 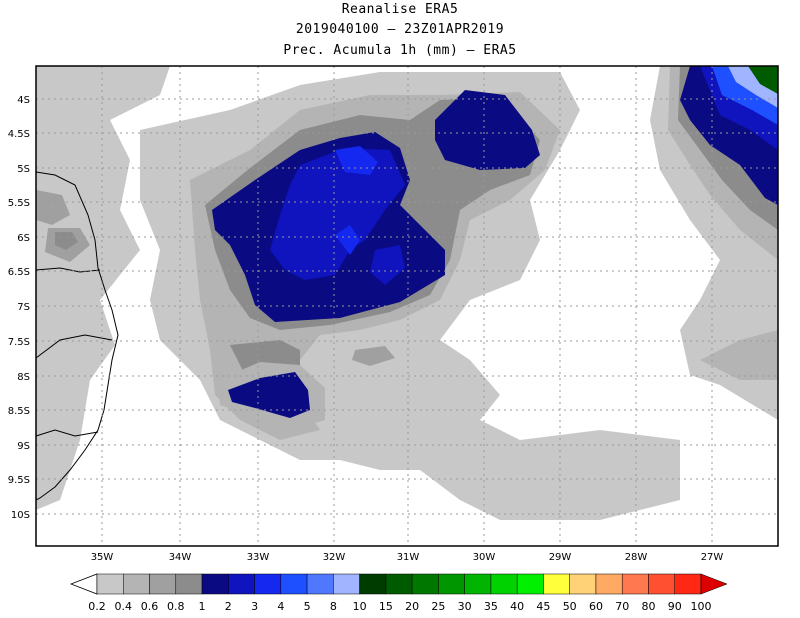 I want to click on precip-core-main-level2, so click(x=337, y=216).